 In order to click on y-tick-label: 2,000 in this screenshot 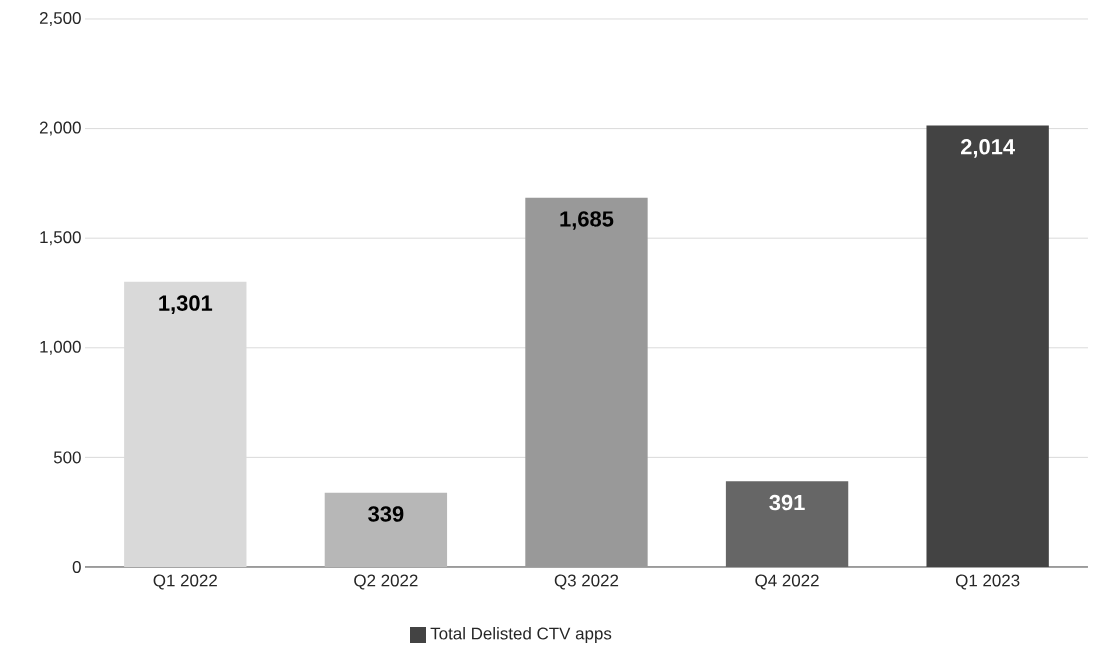, I will do `click(60, 128)`.